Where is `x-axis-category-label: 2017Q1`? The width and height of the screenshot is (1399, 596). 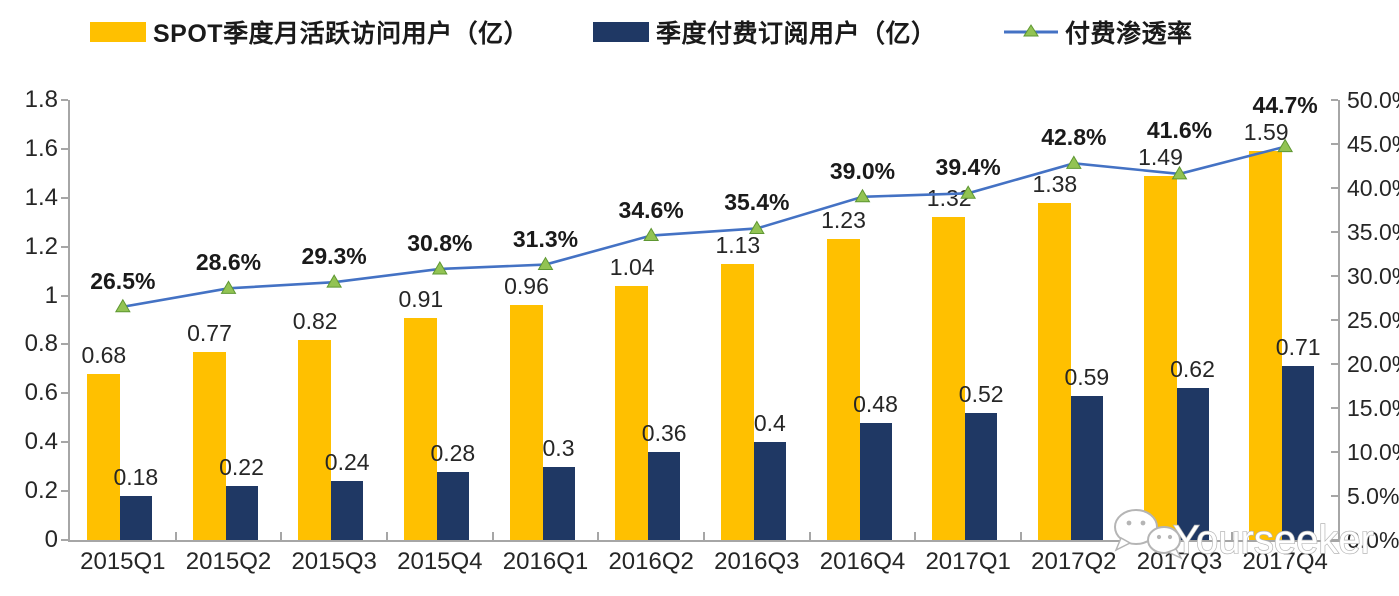
x-axis-category-label: 2017Q1 is located at coordinates (968, 561).